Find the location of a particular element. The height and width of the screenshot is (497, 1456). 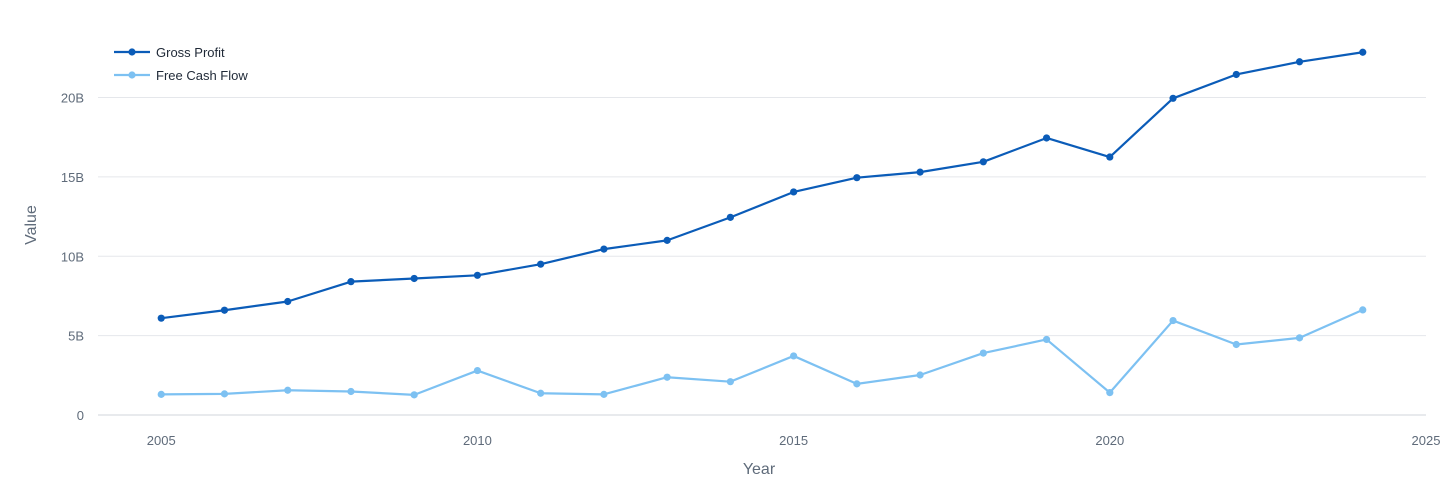

legend-item: Gross Profit is located at coordinates (169, 52).